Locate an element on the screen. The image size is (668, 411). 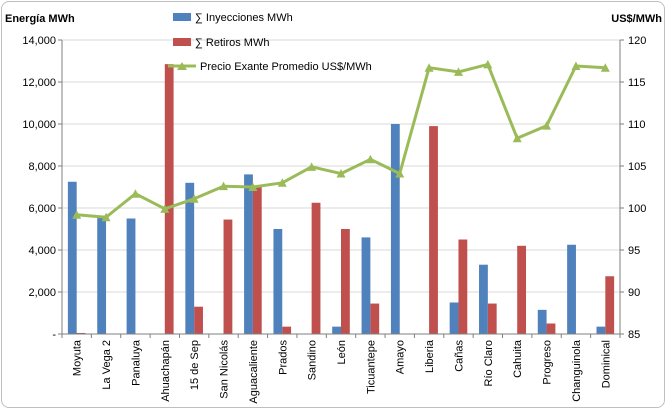
right-tick-label: 95 is located at coordinates (634, 251).